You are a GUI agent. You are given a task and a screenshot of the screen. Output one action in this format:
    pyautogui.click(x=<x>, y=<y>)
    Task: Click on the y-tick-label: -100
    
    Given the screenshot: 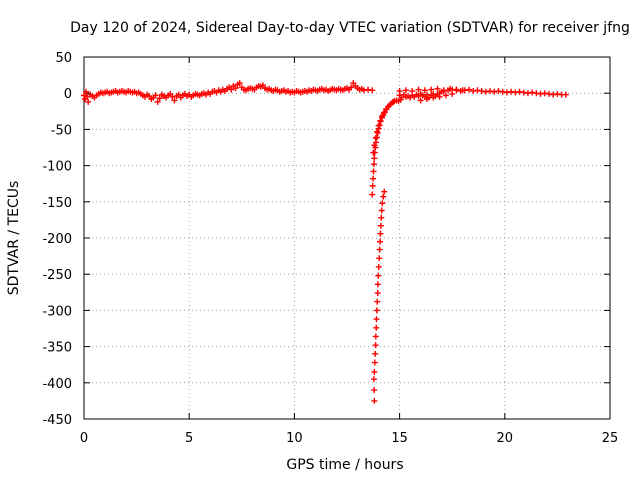 What is the action you would take?
    pyautogui.click(x=57, y=167)
    